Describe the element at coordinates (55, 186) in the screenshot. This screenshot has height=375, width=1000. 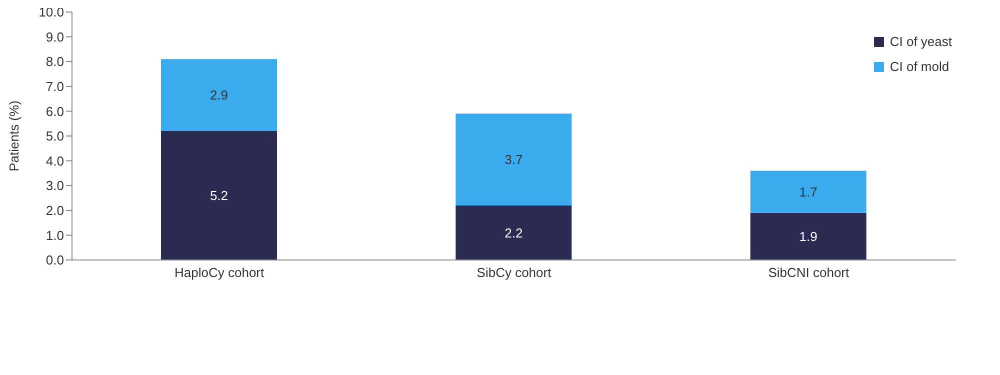
I see `y-tick-label: 3.0` at that location.